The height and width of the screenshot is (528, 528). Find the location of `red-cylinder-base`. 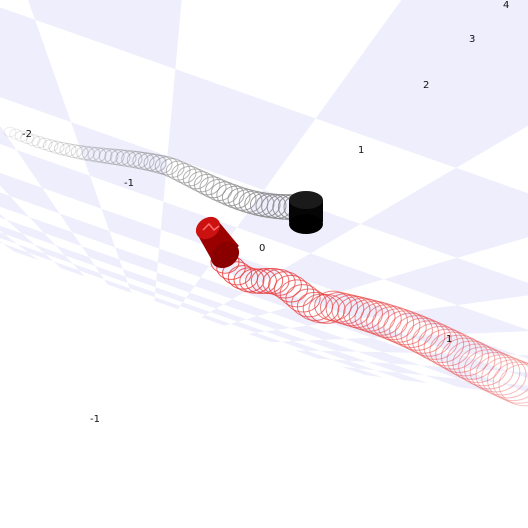

red-cylinder-base is located at coordinates (225, 255).